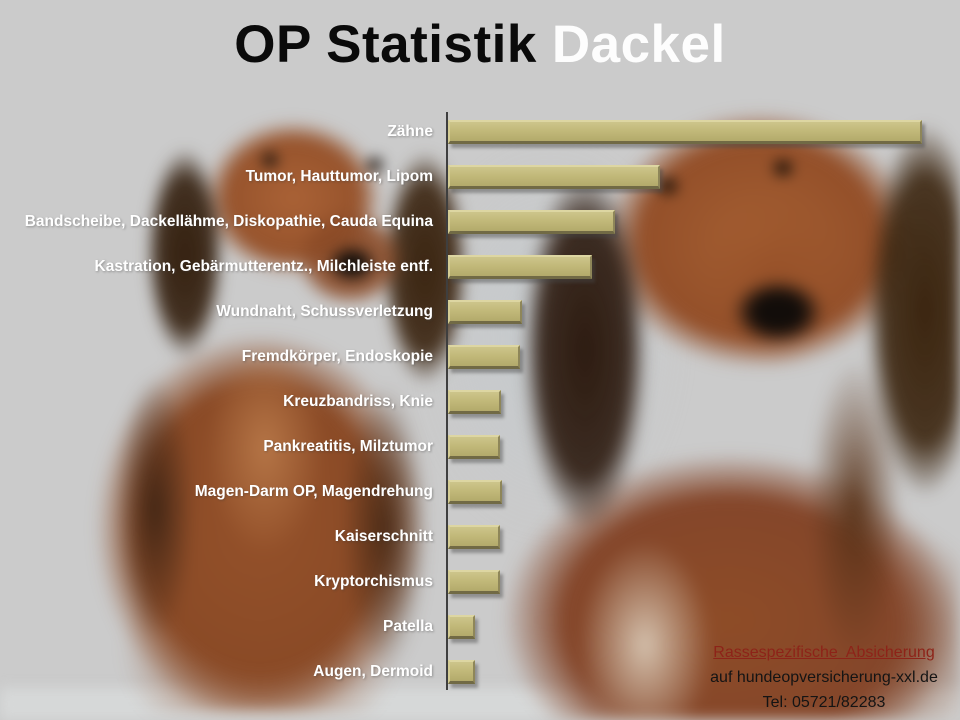 The height and width of the screenshot is (720, 960). I want to click on category-axis-line, so click(447, 401).